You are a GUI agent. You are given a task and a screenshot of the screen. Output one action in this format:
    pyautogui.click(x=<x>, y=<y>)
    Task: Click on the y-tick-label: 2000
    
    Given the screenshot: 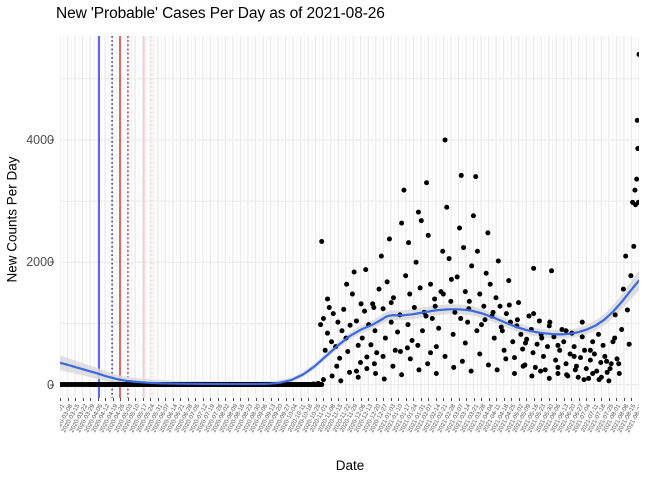 What is the action you would take?
    pyautogui.click(x=40, y=262)
    